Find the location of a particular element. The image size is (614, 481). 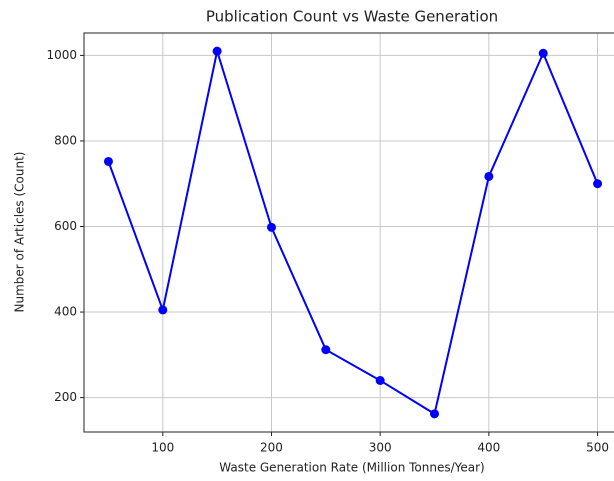

x-tick-label: 500 is located at coordinates (597, 448).